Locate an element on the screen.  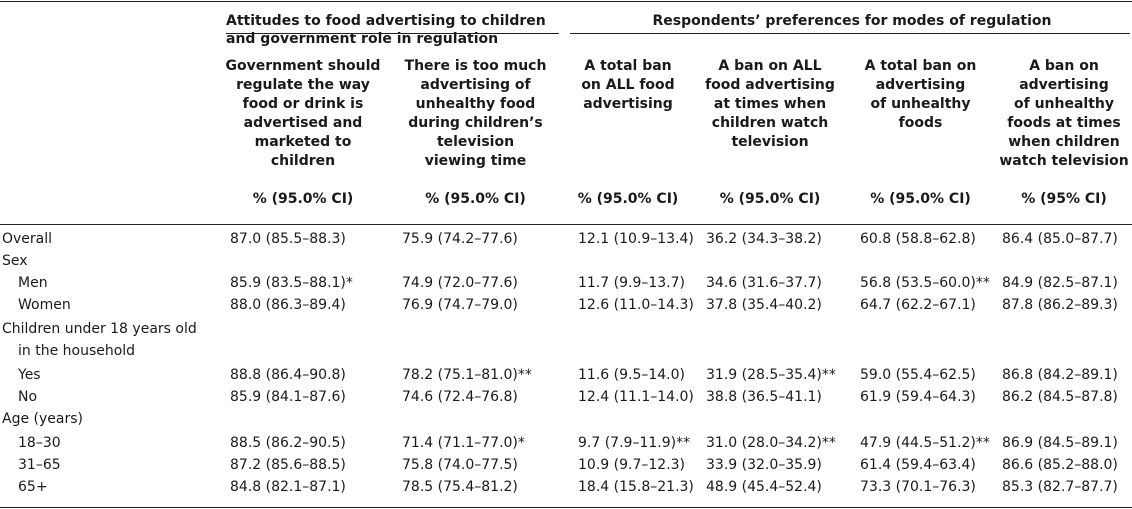
table-cell: 85.9 (84.1–87.6) is located at coordinates (288, 397).